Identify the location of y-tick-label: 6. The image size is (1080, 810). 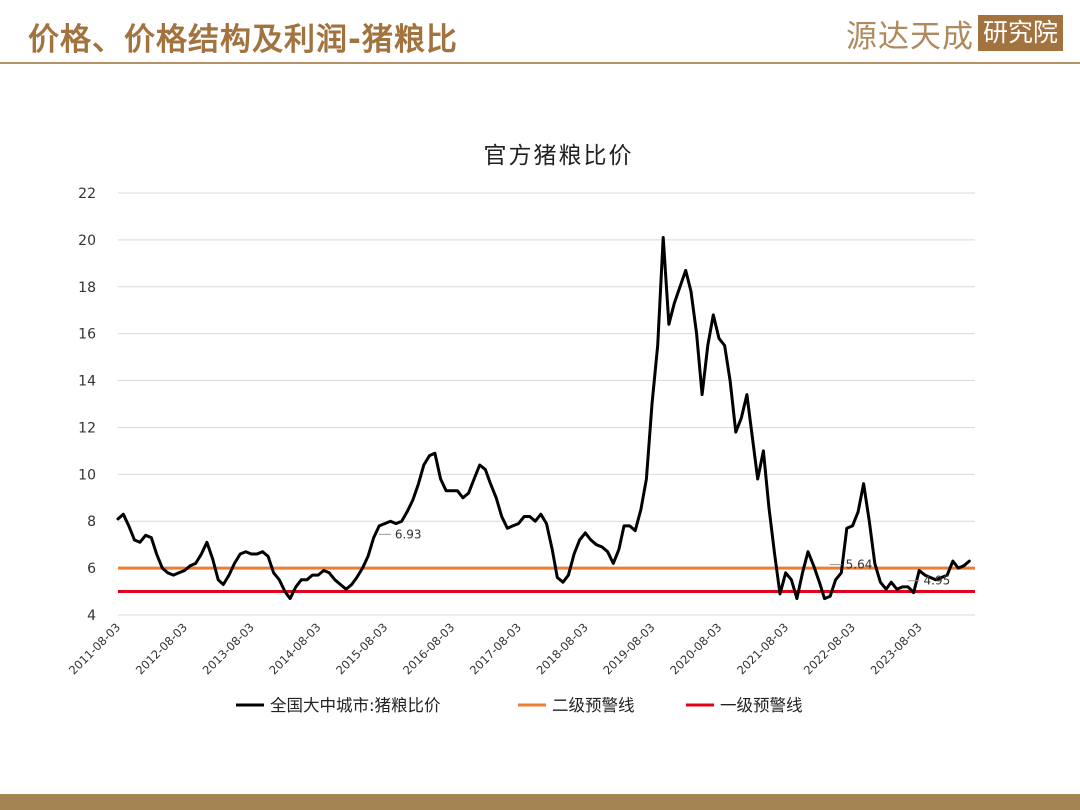
(91, 569).